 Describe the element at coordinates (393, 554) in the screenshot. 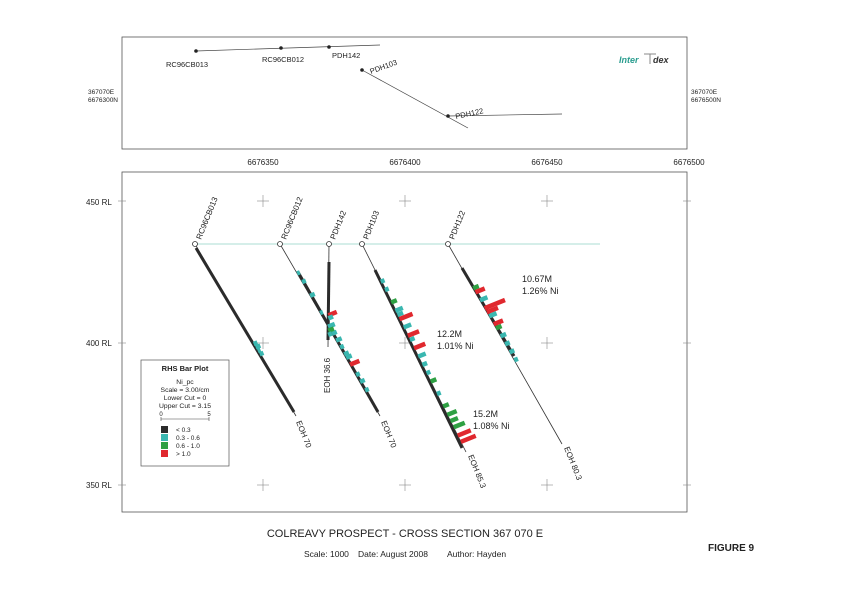

I see `footer-date: Date: August 2008` at that location.